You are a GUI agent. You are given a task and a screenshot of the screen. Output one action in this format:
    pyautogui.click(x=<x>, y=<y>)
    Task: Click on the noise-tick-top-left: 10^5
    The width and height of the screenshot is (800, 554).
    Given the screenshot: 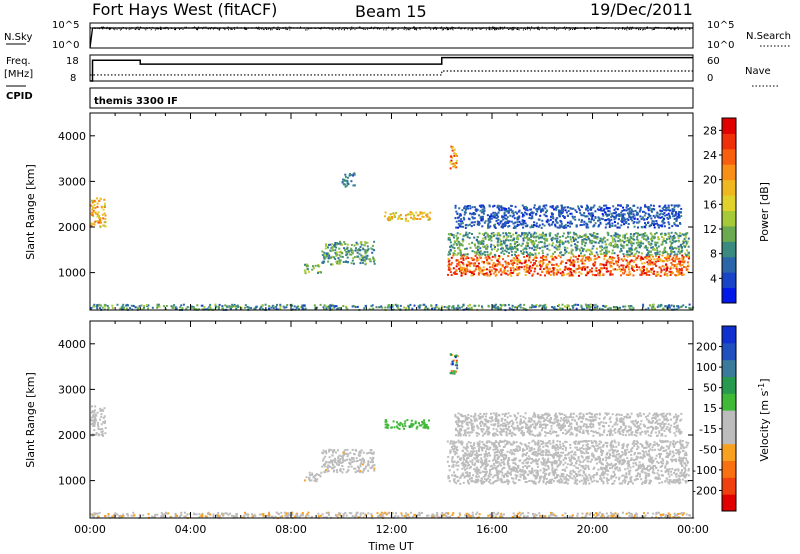 What is the action you would take?
    pyautogui.click(x=65, y=25)
    